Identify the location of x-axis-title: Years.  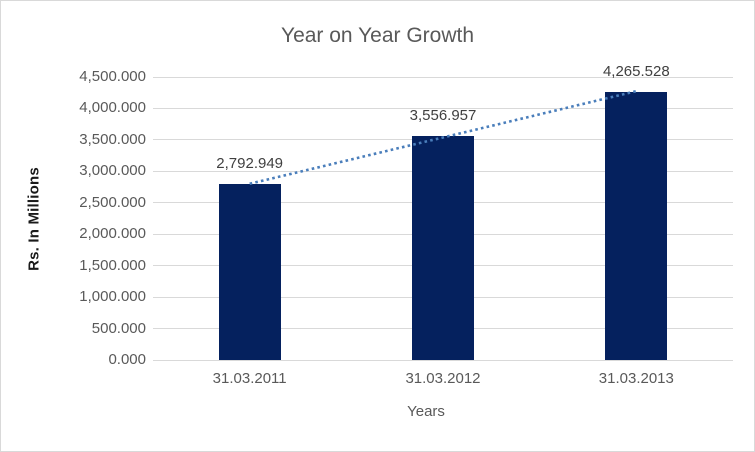
(426, 411).